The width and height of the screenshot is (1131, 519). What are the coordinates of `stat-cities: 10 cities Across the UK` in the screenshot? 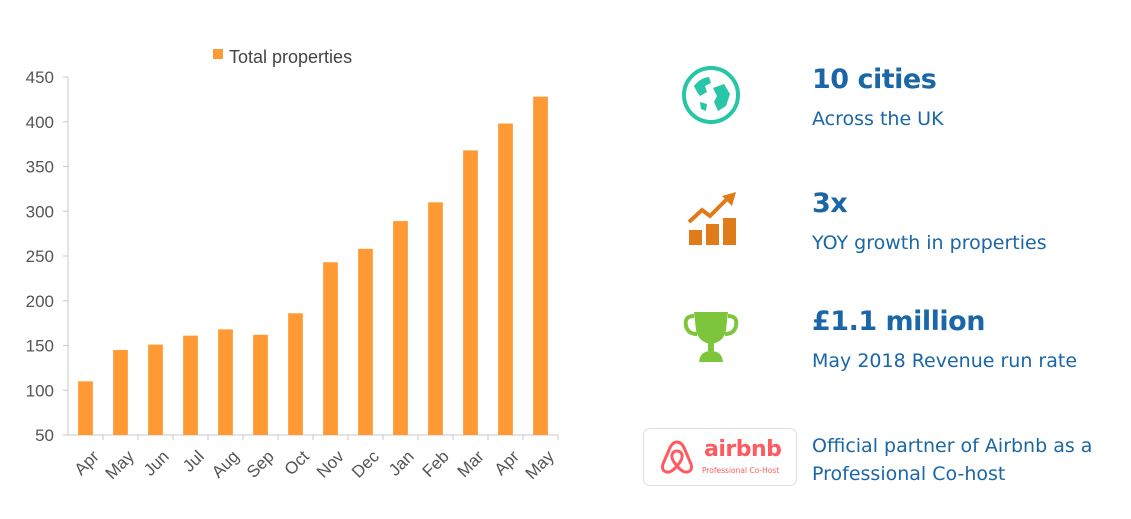 It's located at (900, 104).